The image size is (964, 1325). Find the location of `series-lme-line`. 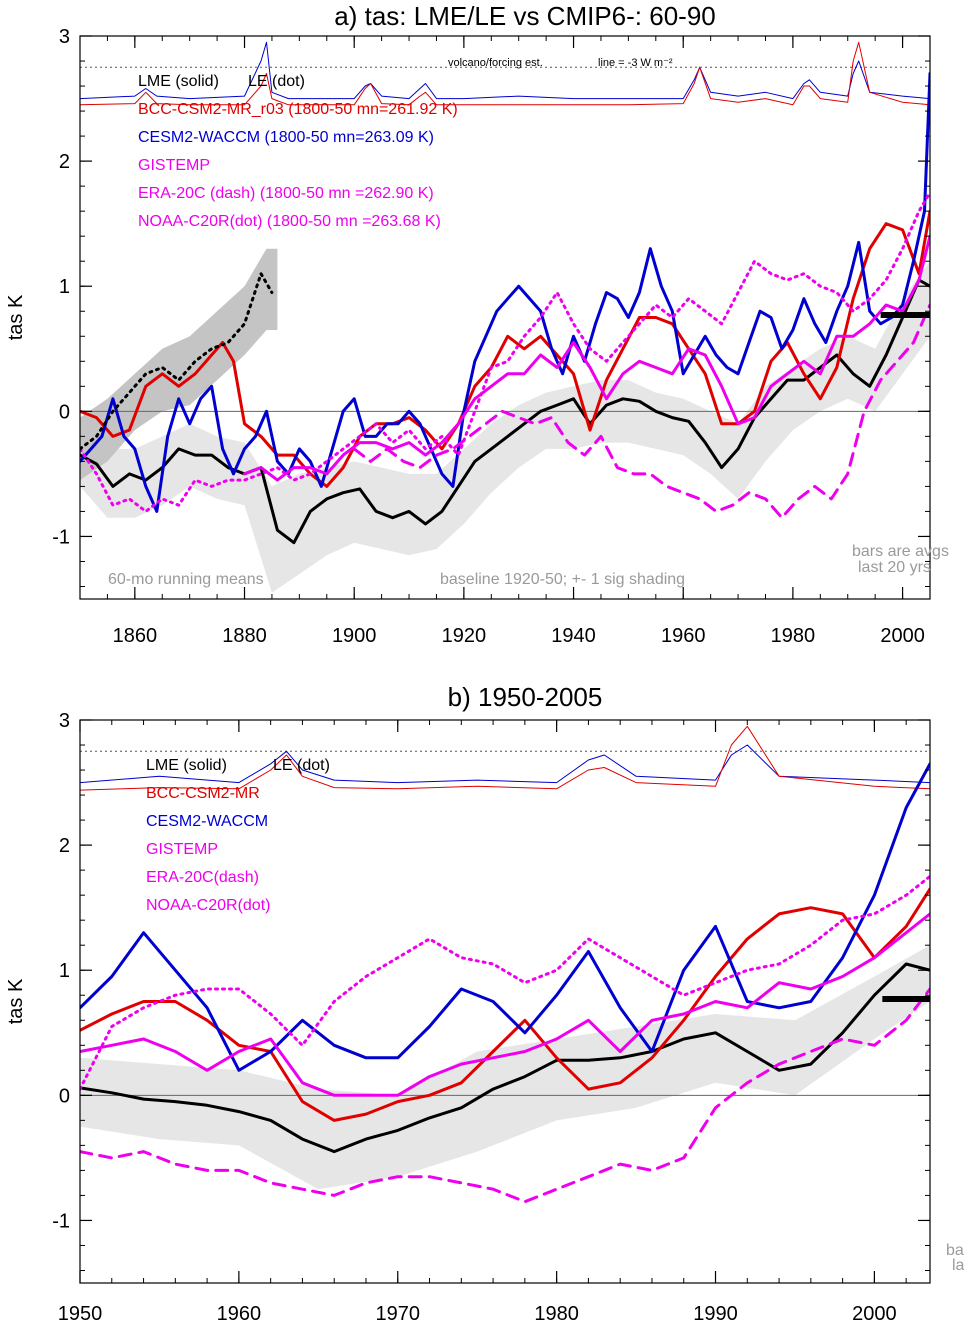

series-lme-line is located at coordinates (505, 1058).